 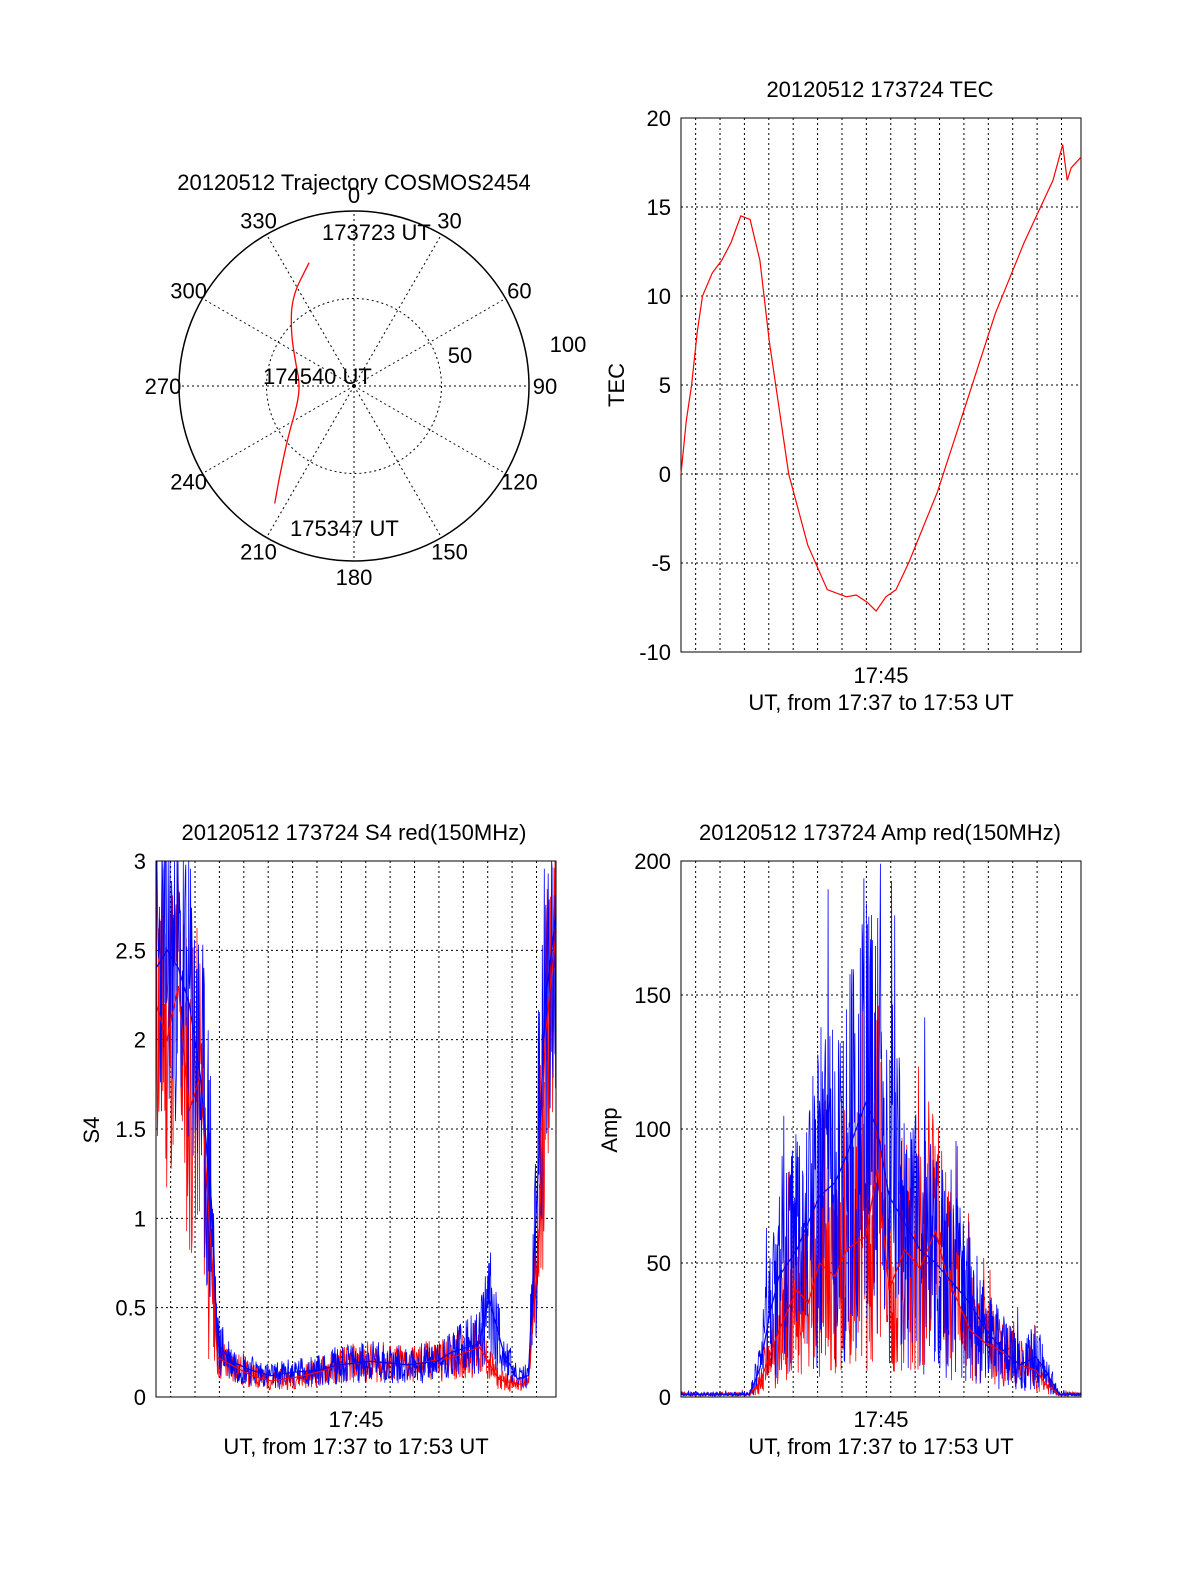 What do you see at coordinates (130, 1129) in the screenshot?
I see `s4-y-tick-label-3: 1.5` at bounding box center [130, 1129].